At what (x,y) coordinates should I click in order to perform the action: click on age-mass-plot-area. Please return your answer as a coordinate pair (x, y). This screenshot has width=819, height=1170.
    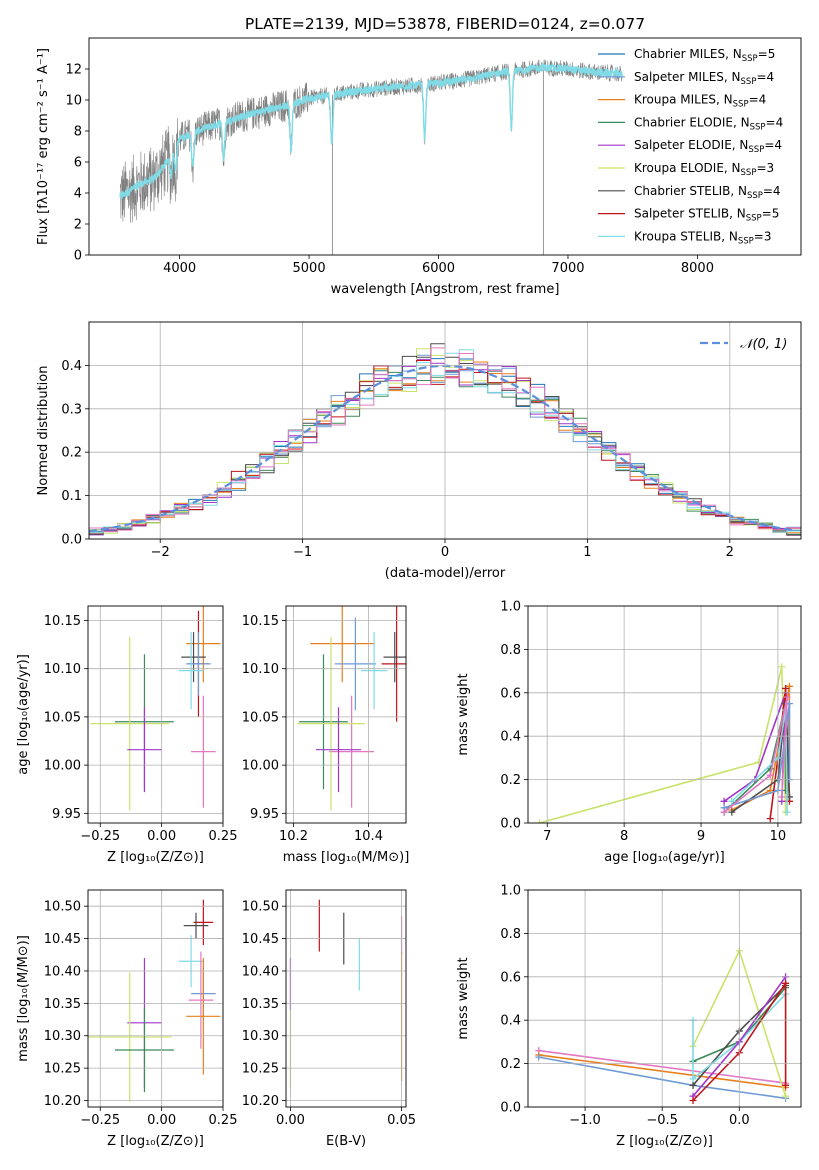
    Looking at the image, I should click on (351, 708).